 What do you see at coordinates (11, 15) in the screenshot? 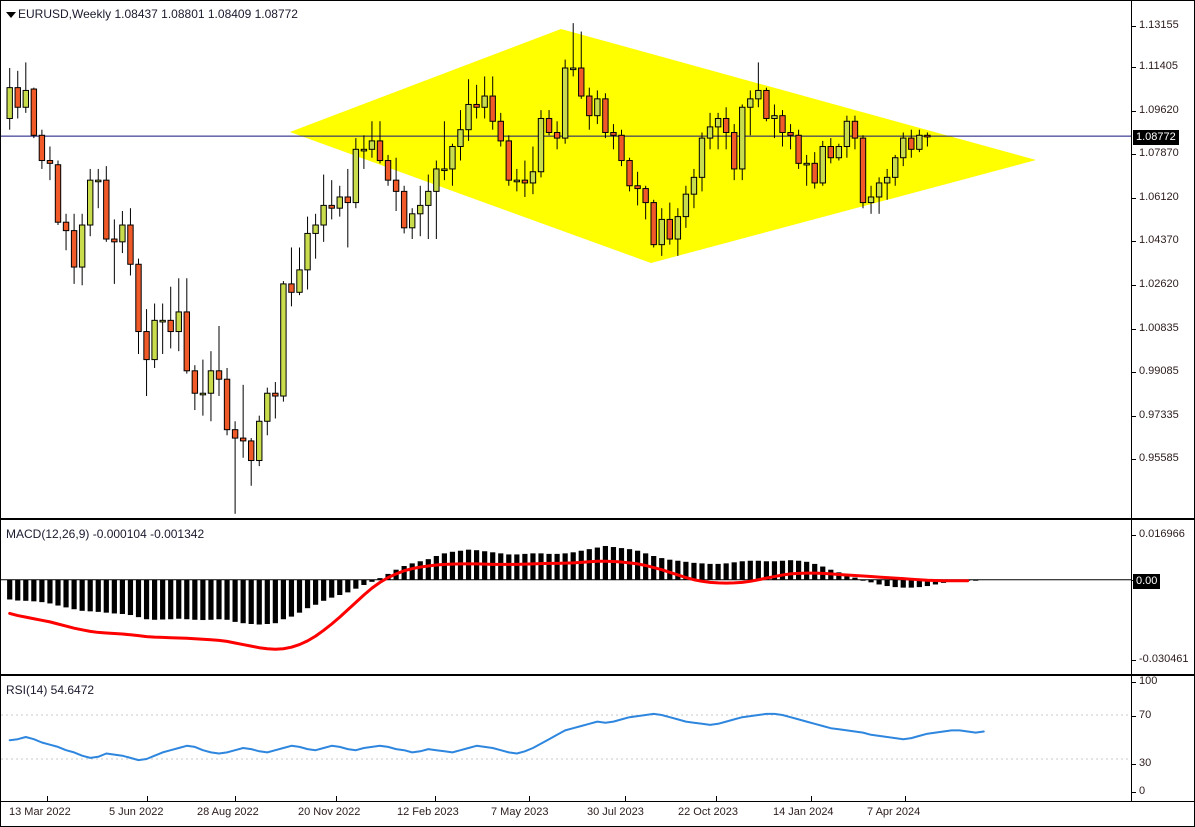
I see `chevron-down-icon` at bounding box center [11, 15].